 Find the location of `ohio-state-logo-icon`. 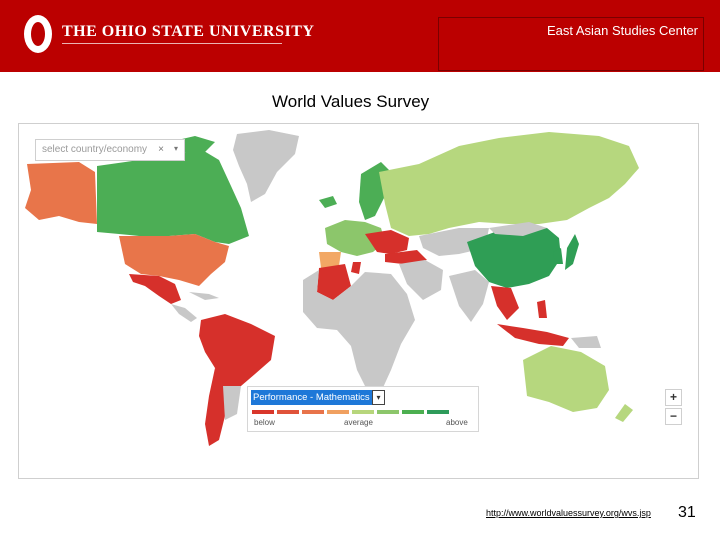

ohio-state-logo-icon is located at coordinates (38, 34).